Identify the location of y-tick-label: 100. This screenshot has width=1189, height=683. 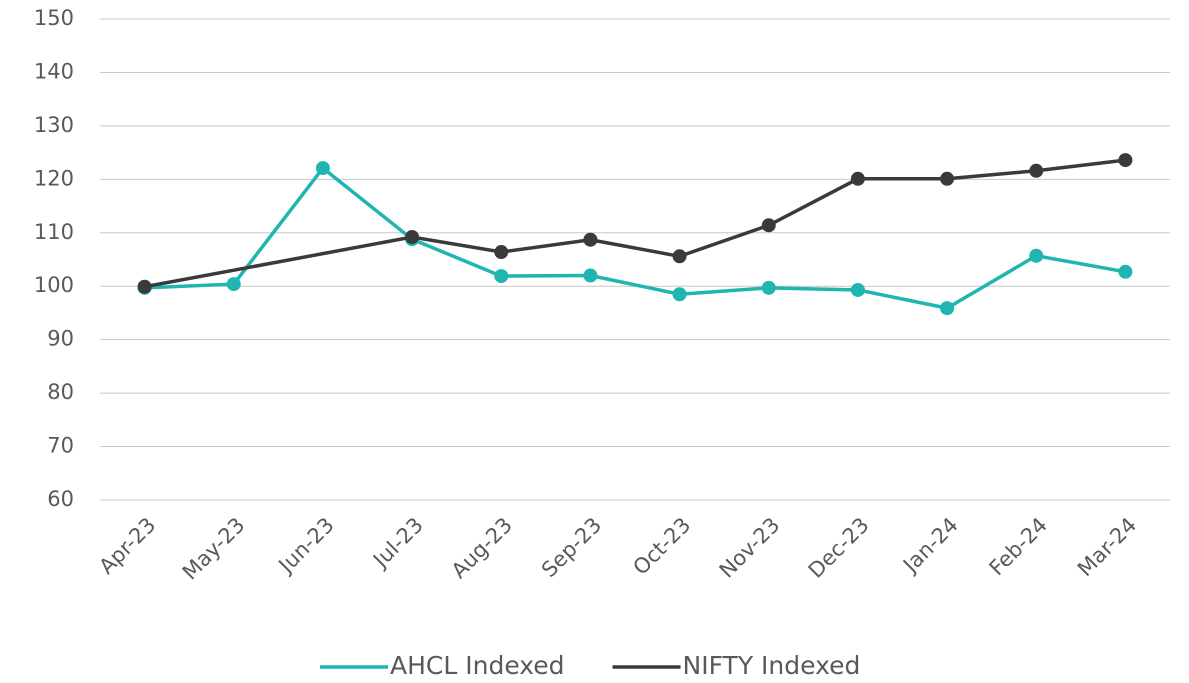
(54, 285).